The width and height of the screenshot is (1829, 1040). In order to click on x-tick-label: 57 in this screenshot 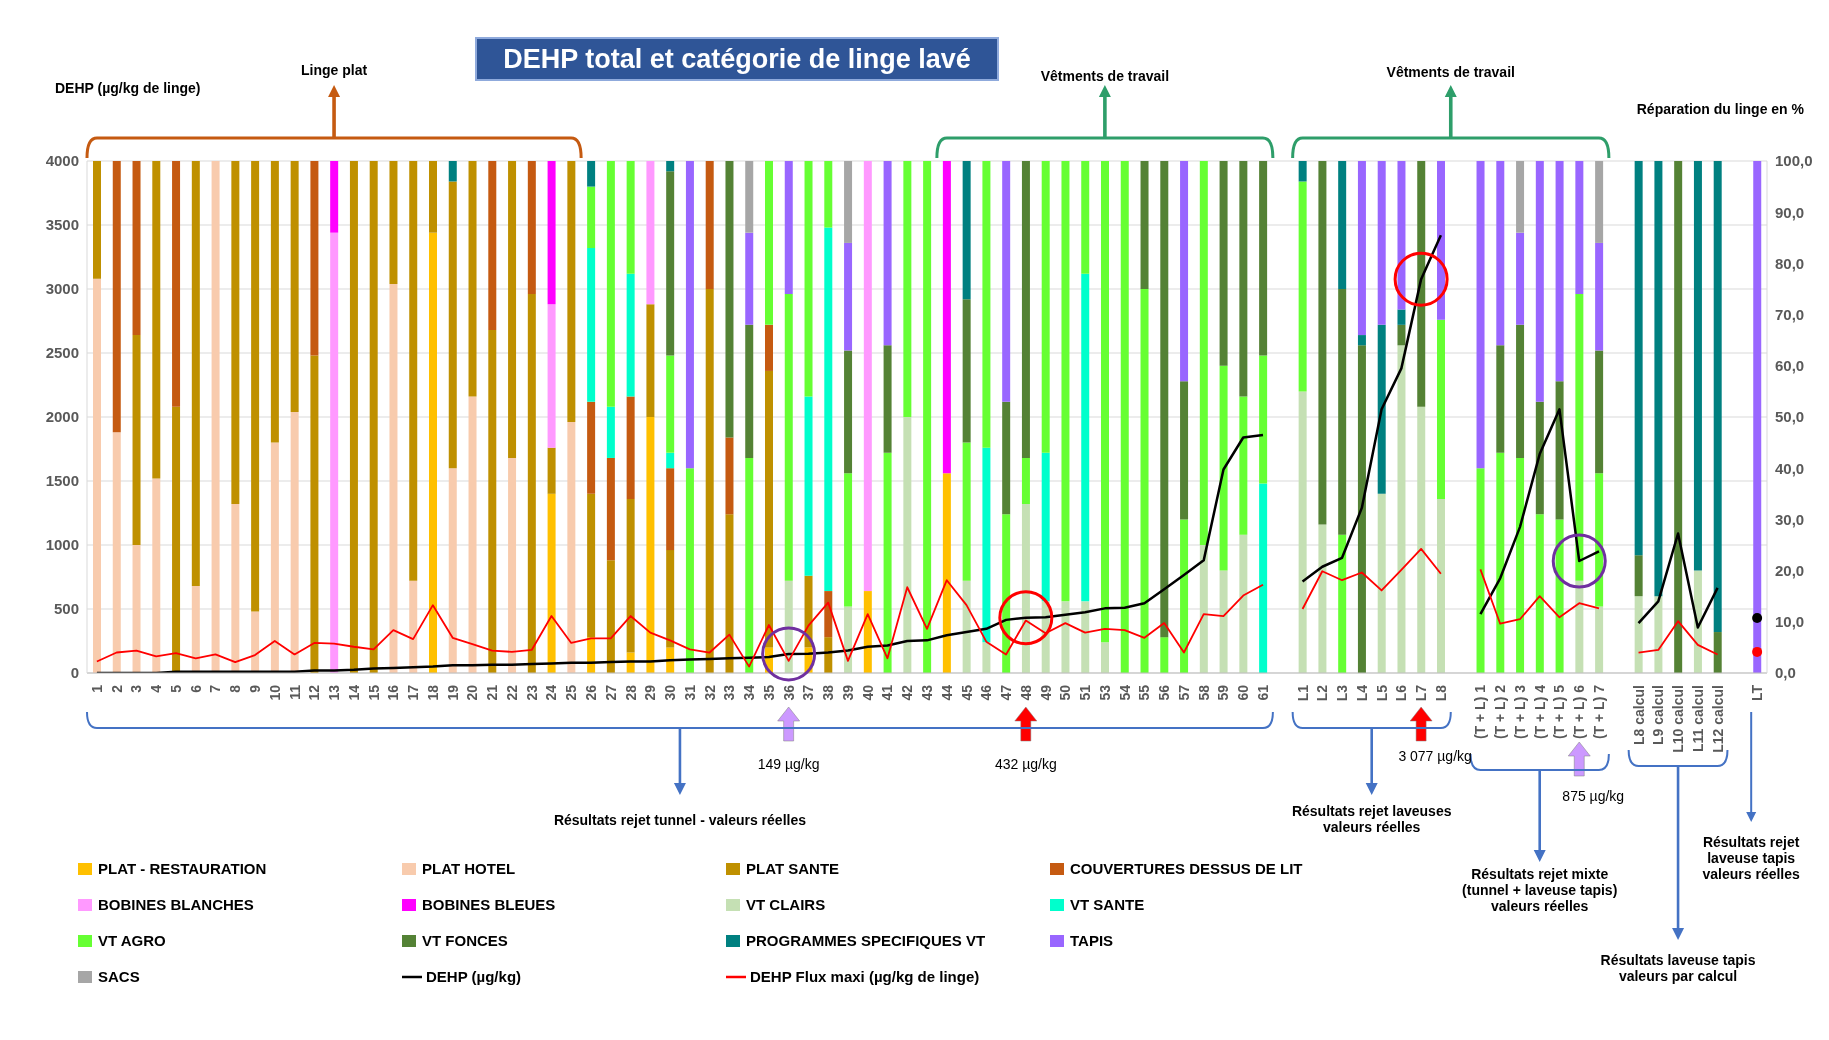, I will do `click(1183, 692)`.